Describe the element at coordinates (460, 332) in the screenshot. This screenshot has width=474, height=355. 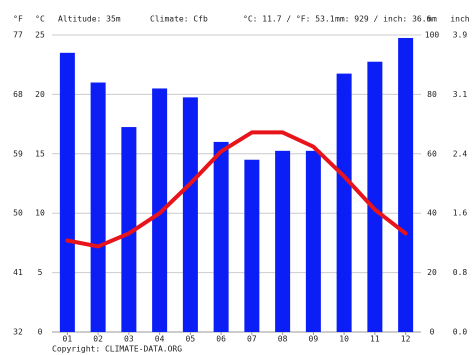
I see `inch-tick-label: 0.0` at that location.